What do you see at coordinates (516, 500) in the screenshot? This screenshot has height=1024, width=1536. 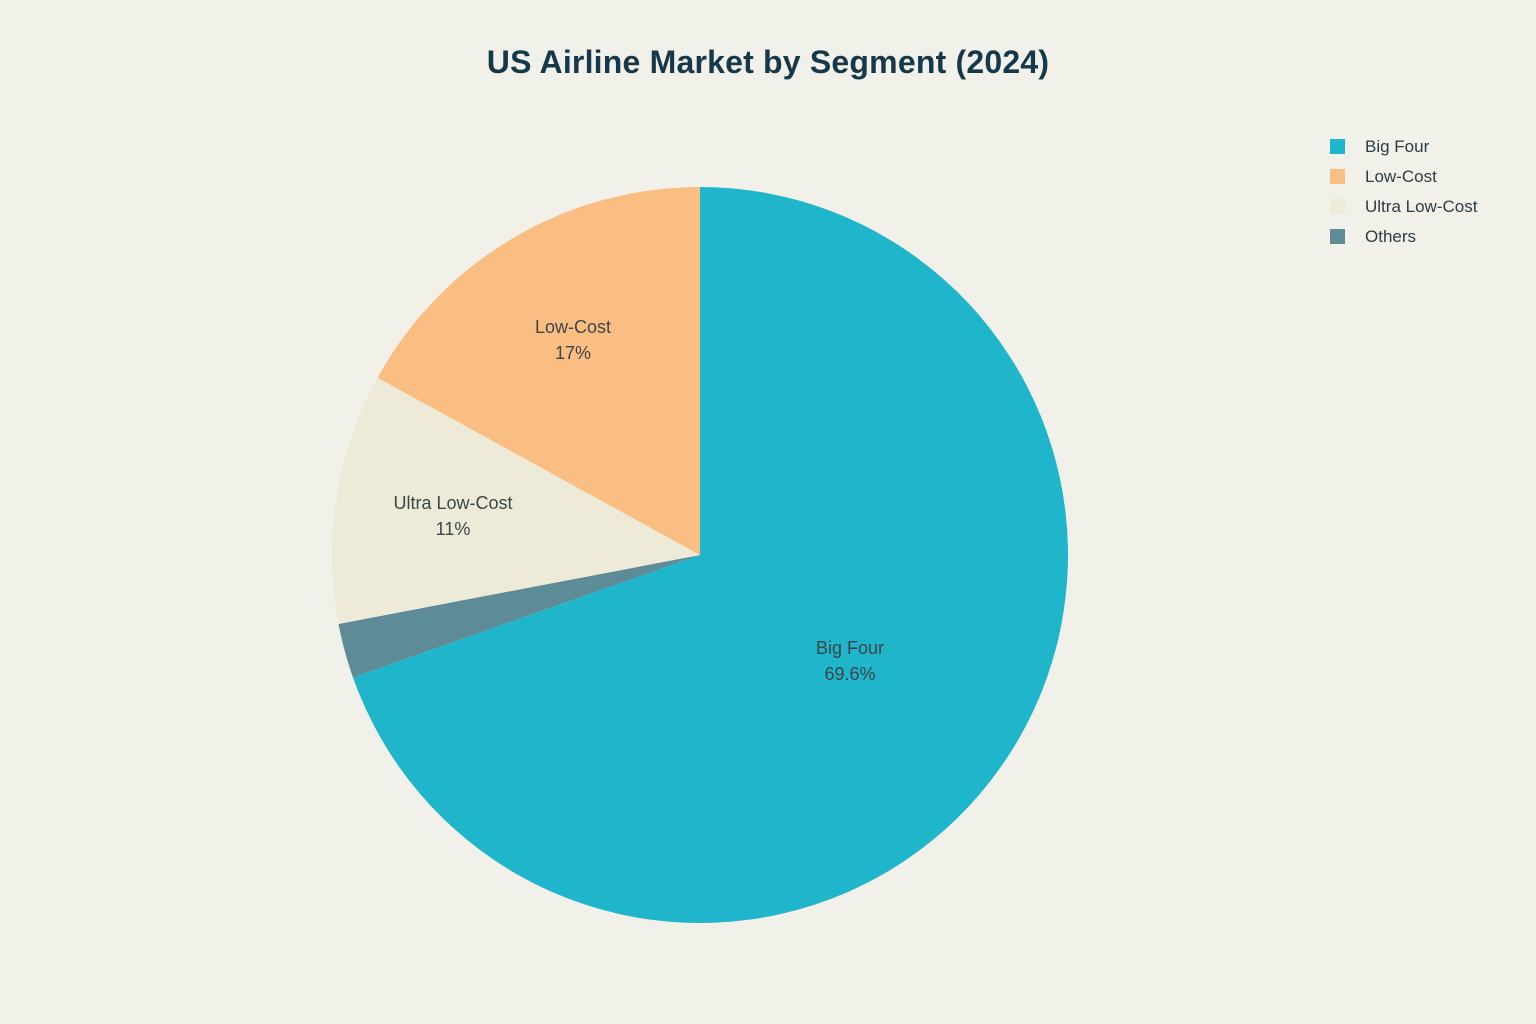 I see `pie-slice-ultra-low-cost` at bounding box center [516, 500].